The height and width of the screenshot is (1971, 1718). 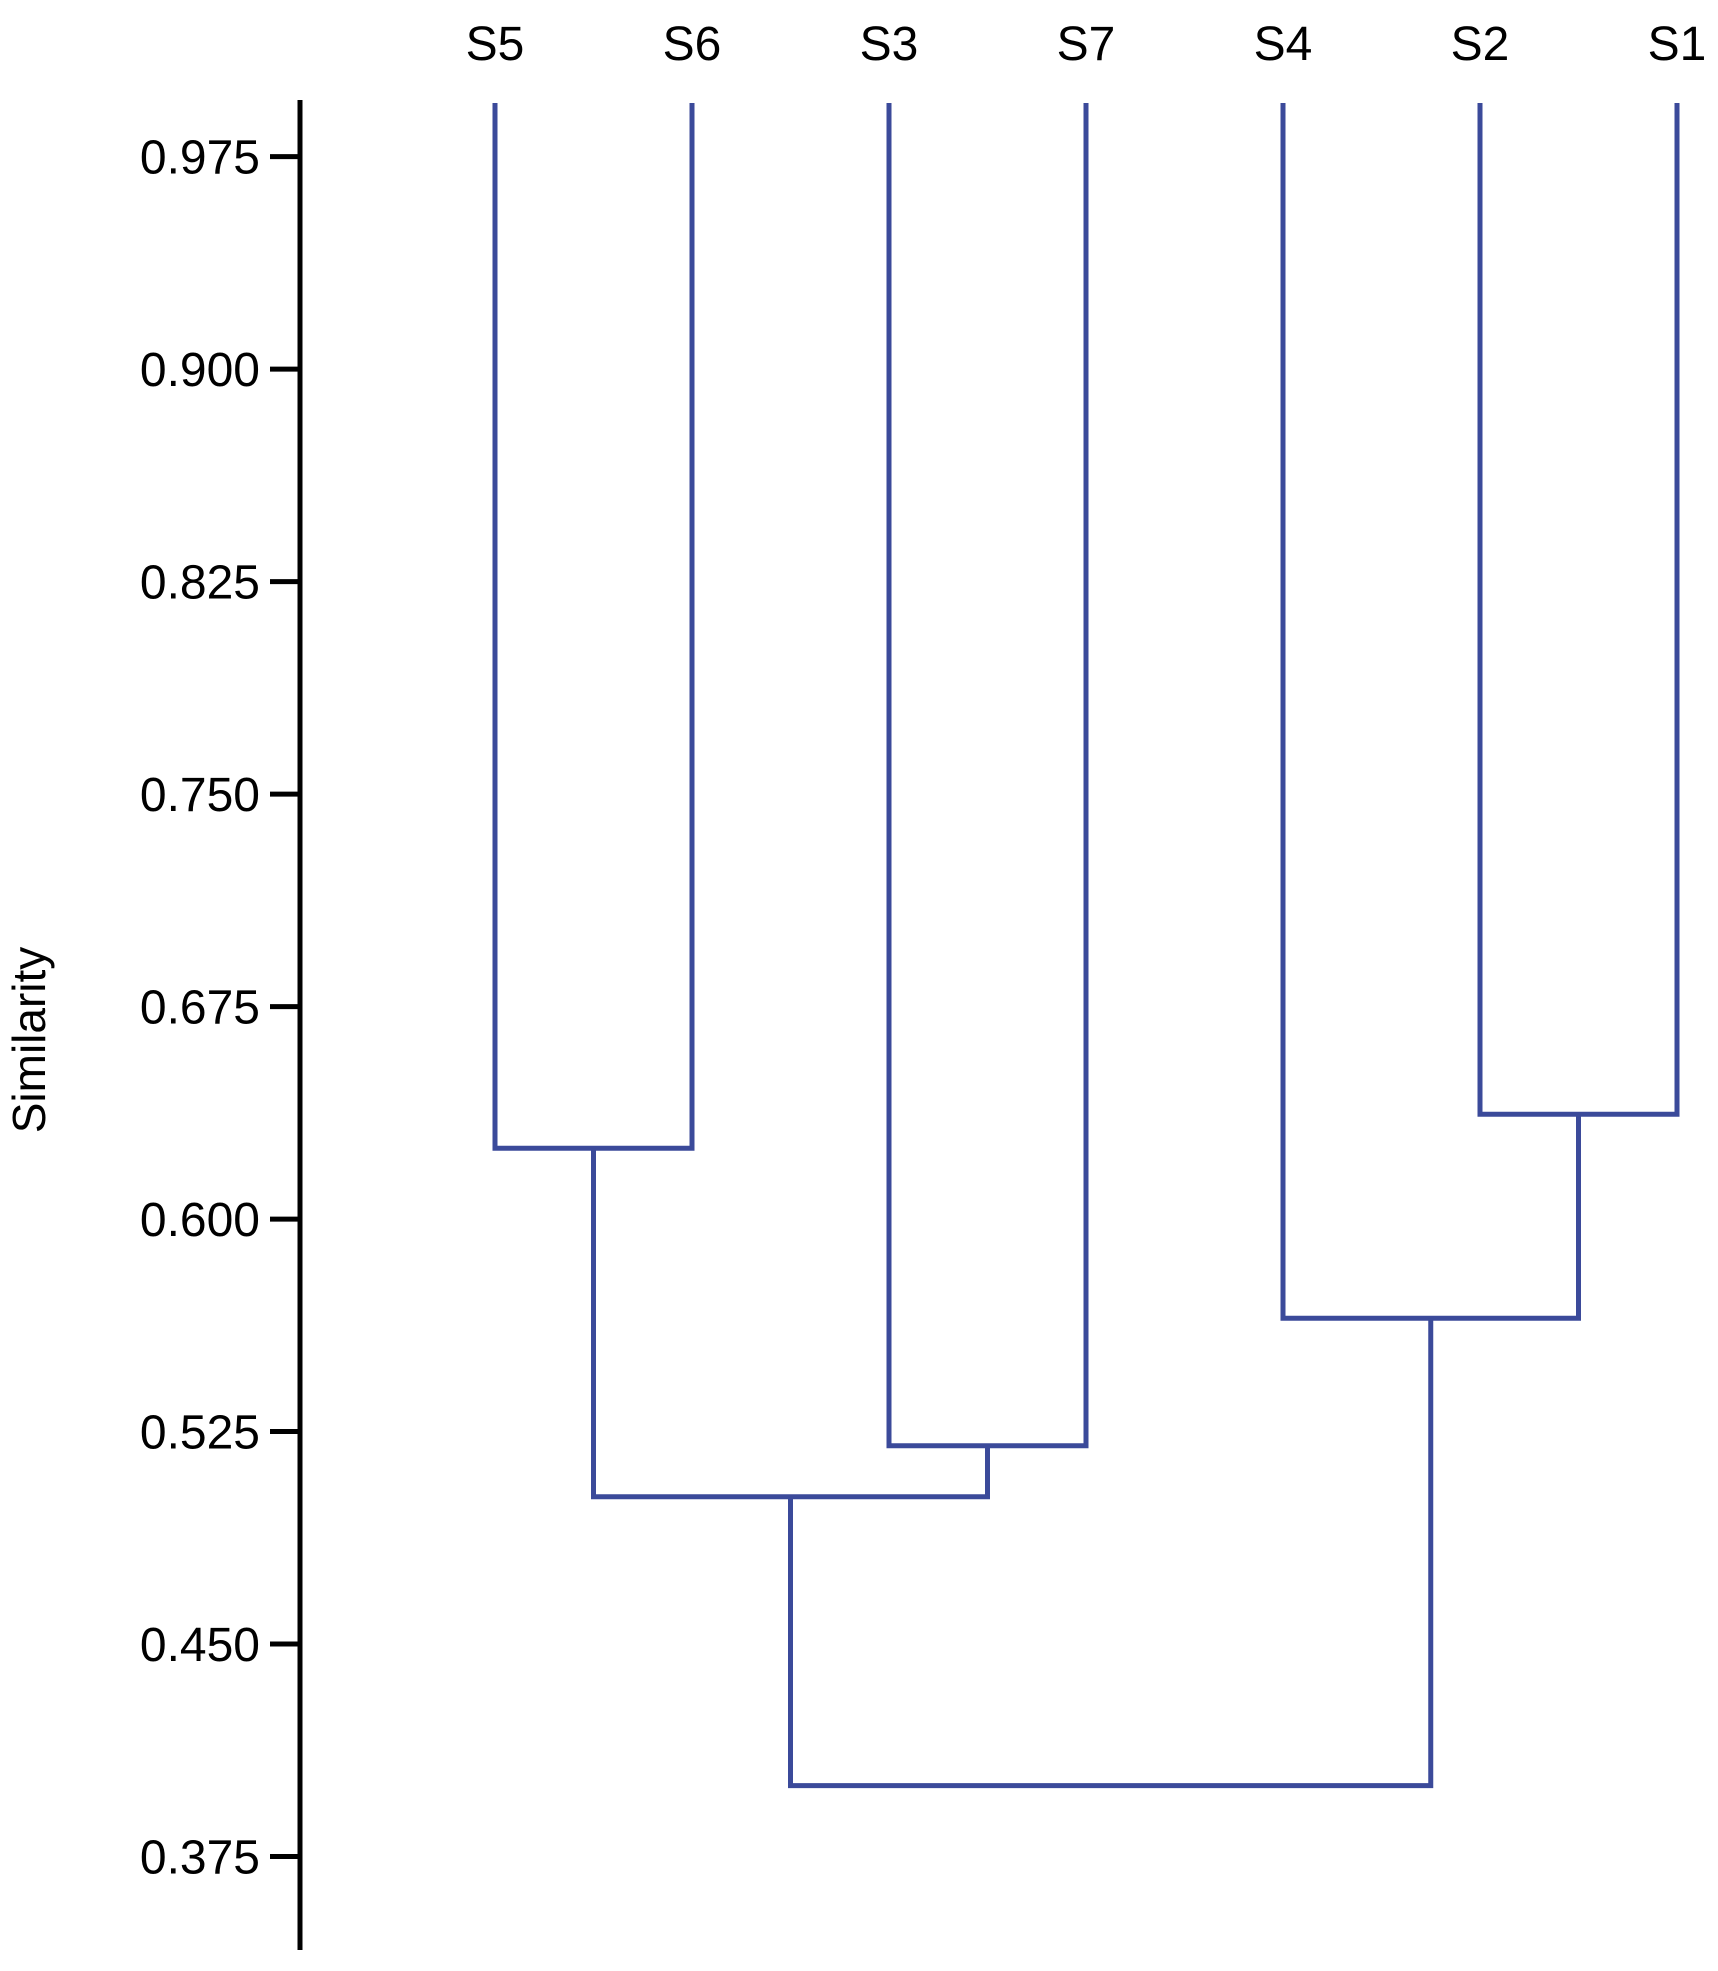 I want to click on y-tick-label: 0.450, so click(x=200, y=1645).